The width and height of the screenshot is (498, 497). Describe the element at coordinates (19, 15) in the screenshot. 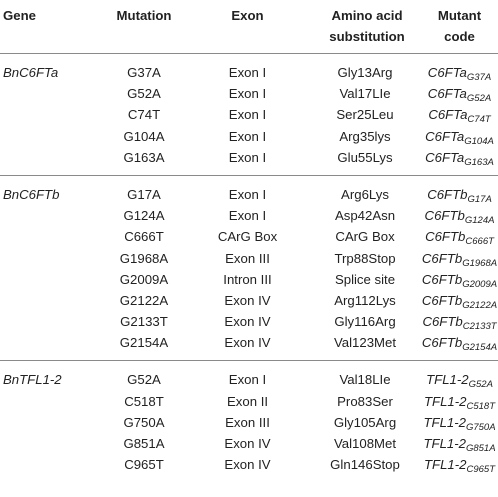

I see `header-gene: Gene` at that location.